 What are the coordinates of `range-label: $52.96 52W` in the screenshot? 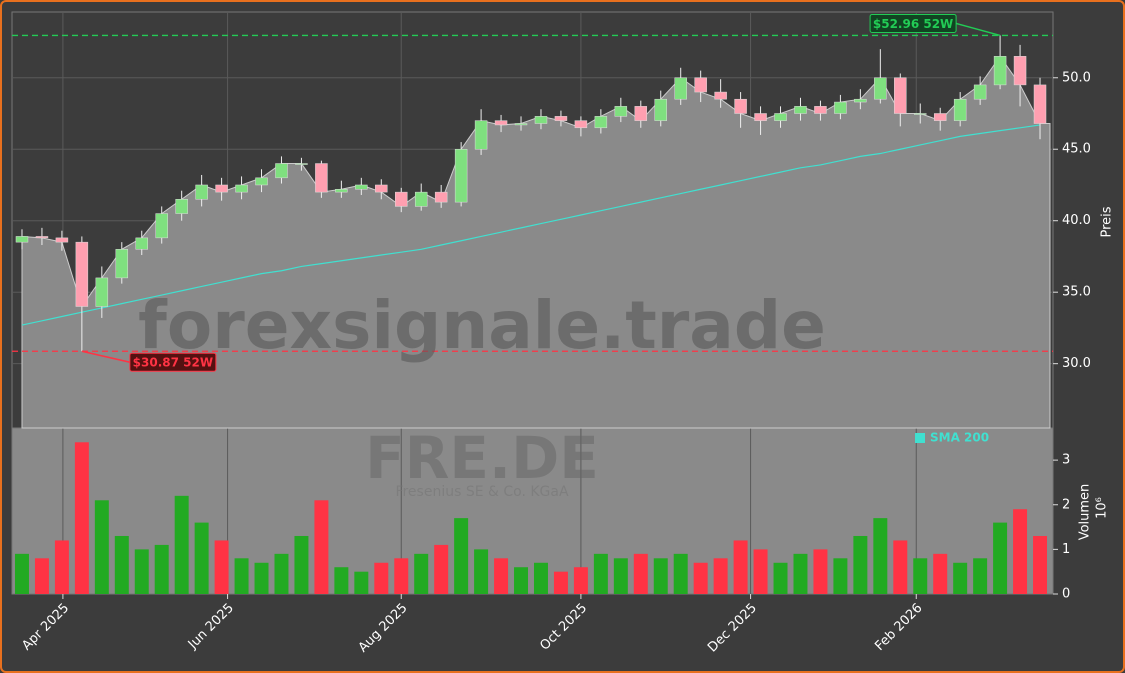 It's located at (913, 24).